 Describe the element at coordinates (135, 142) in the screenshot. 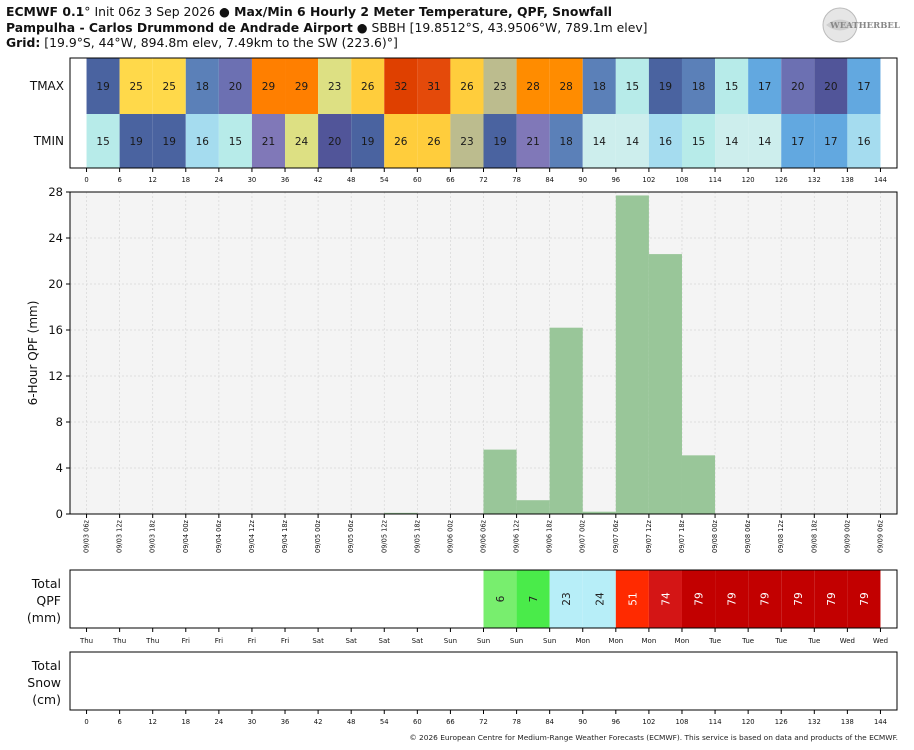

I see `tmin-value: 19` at that location.